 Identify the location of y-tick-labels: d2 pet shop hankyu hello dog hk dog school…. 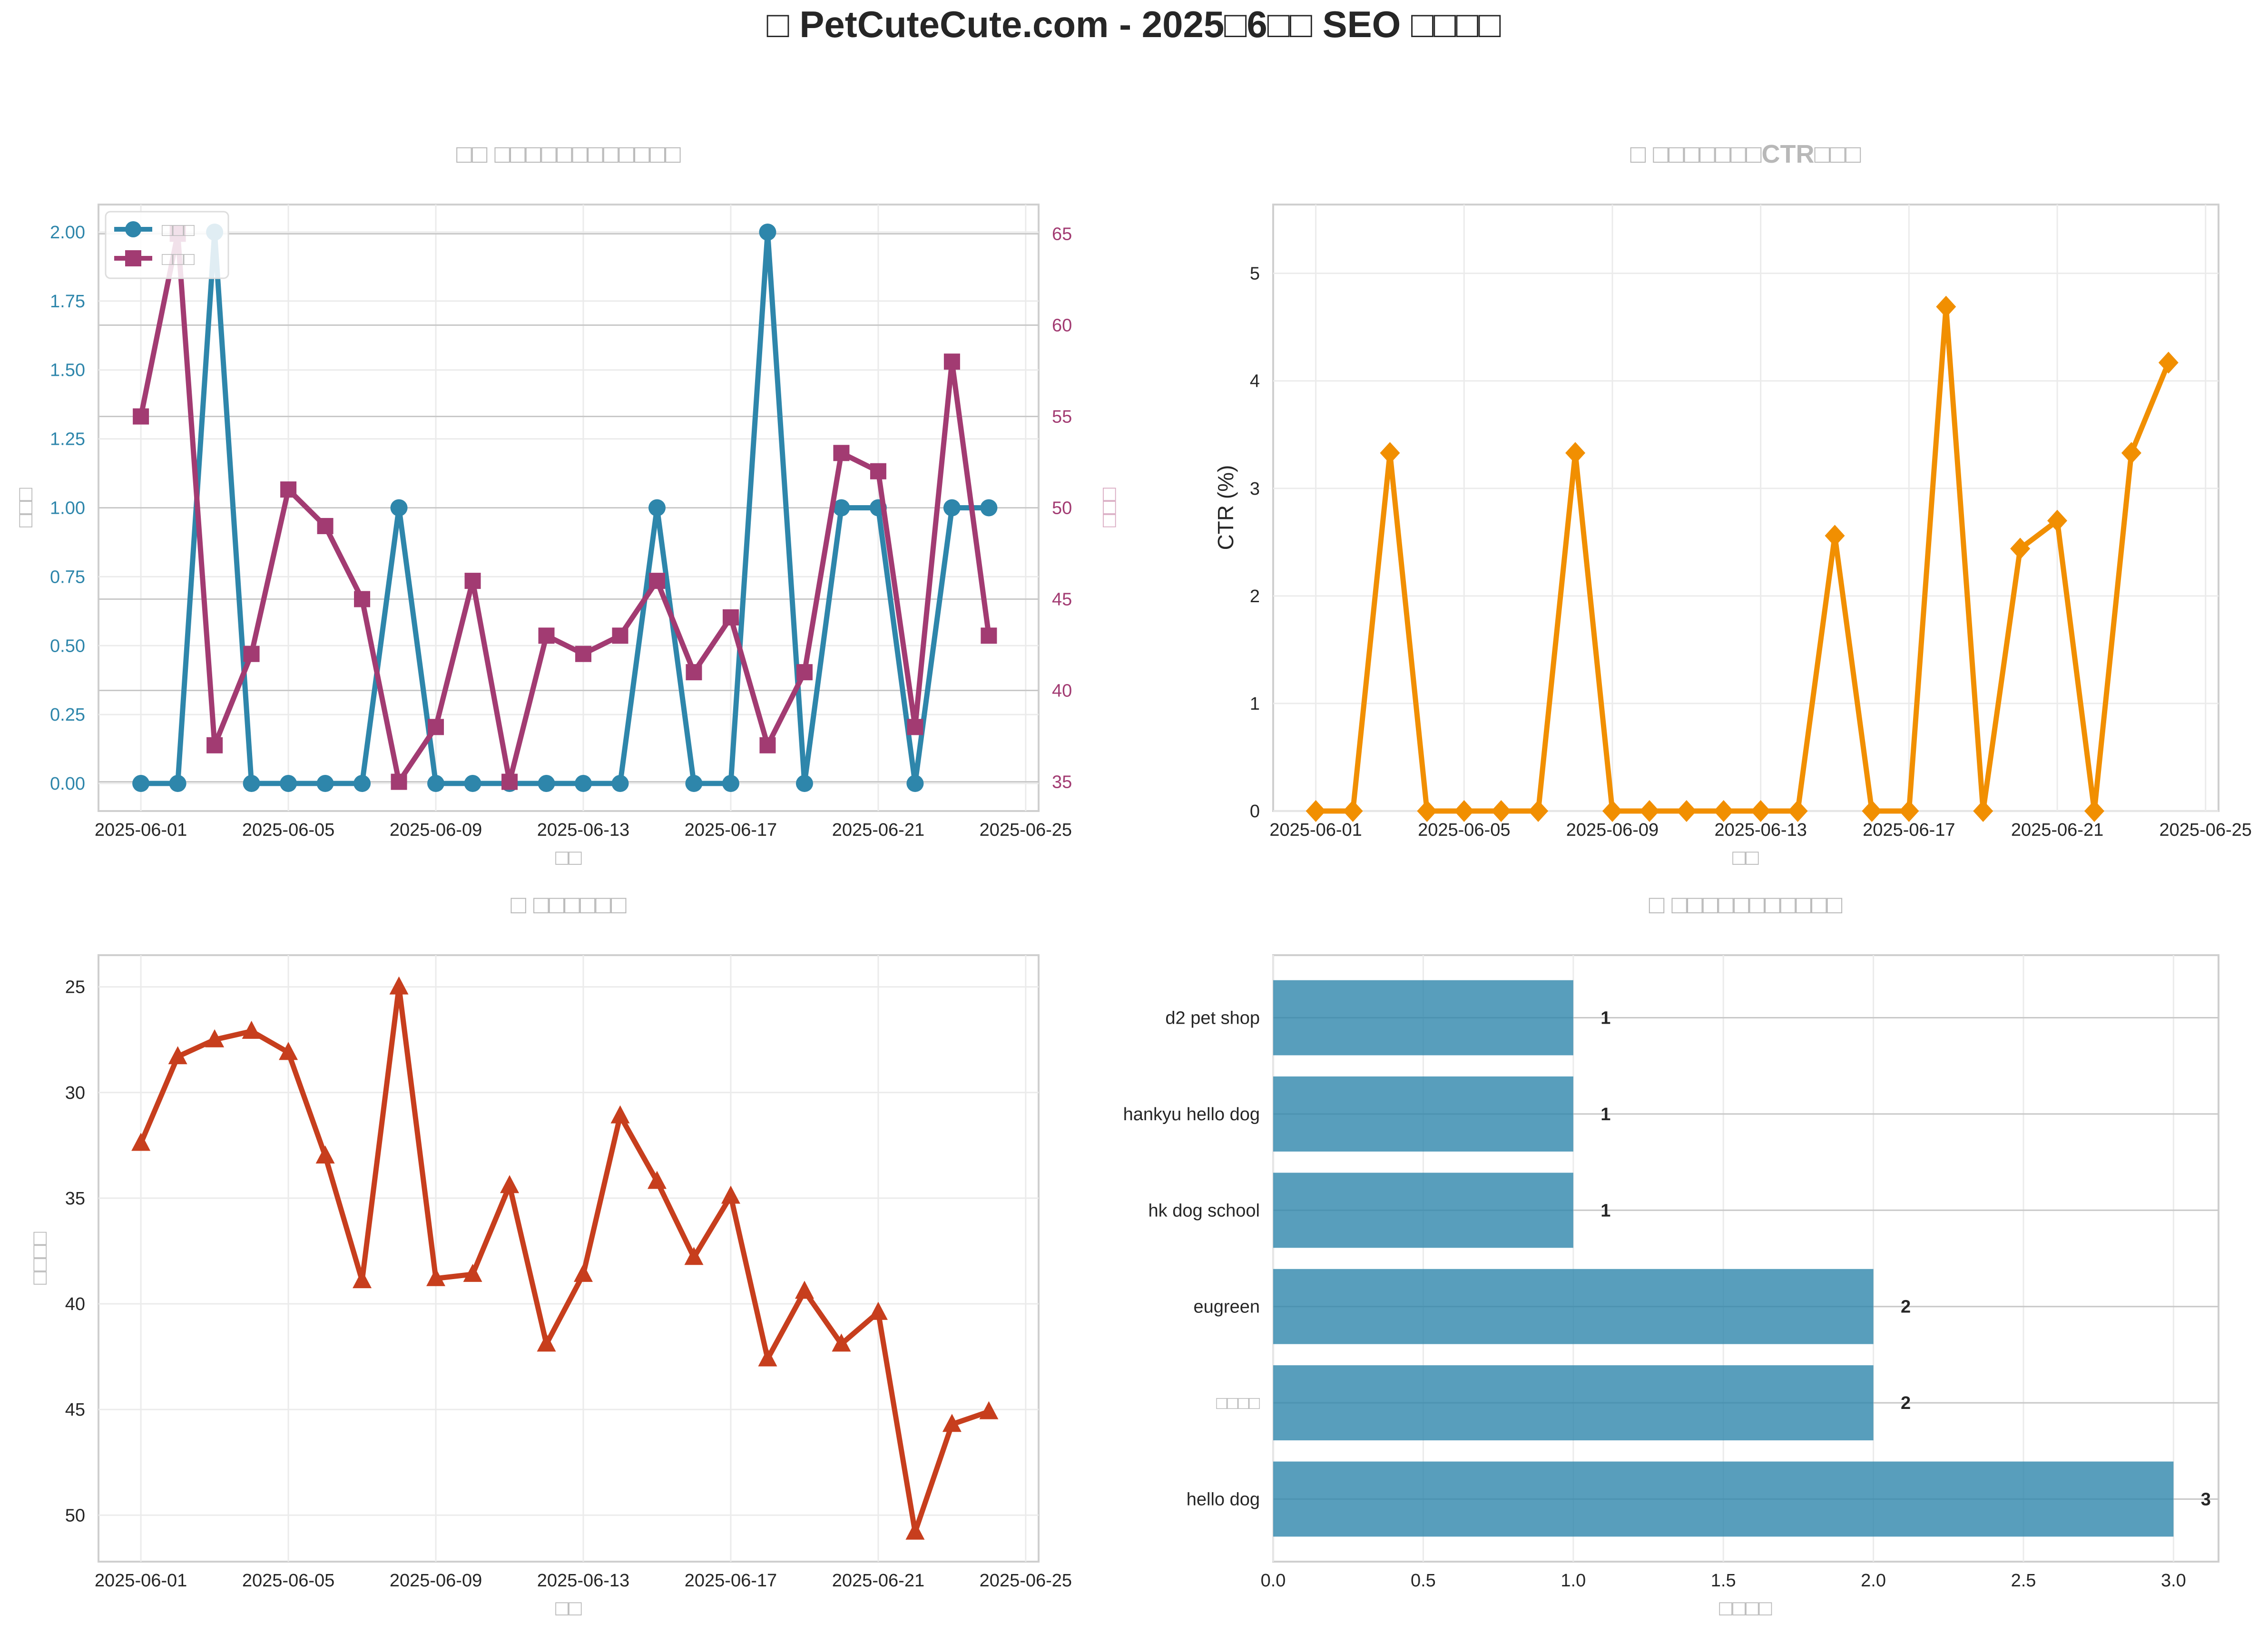
(1191, 1259).